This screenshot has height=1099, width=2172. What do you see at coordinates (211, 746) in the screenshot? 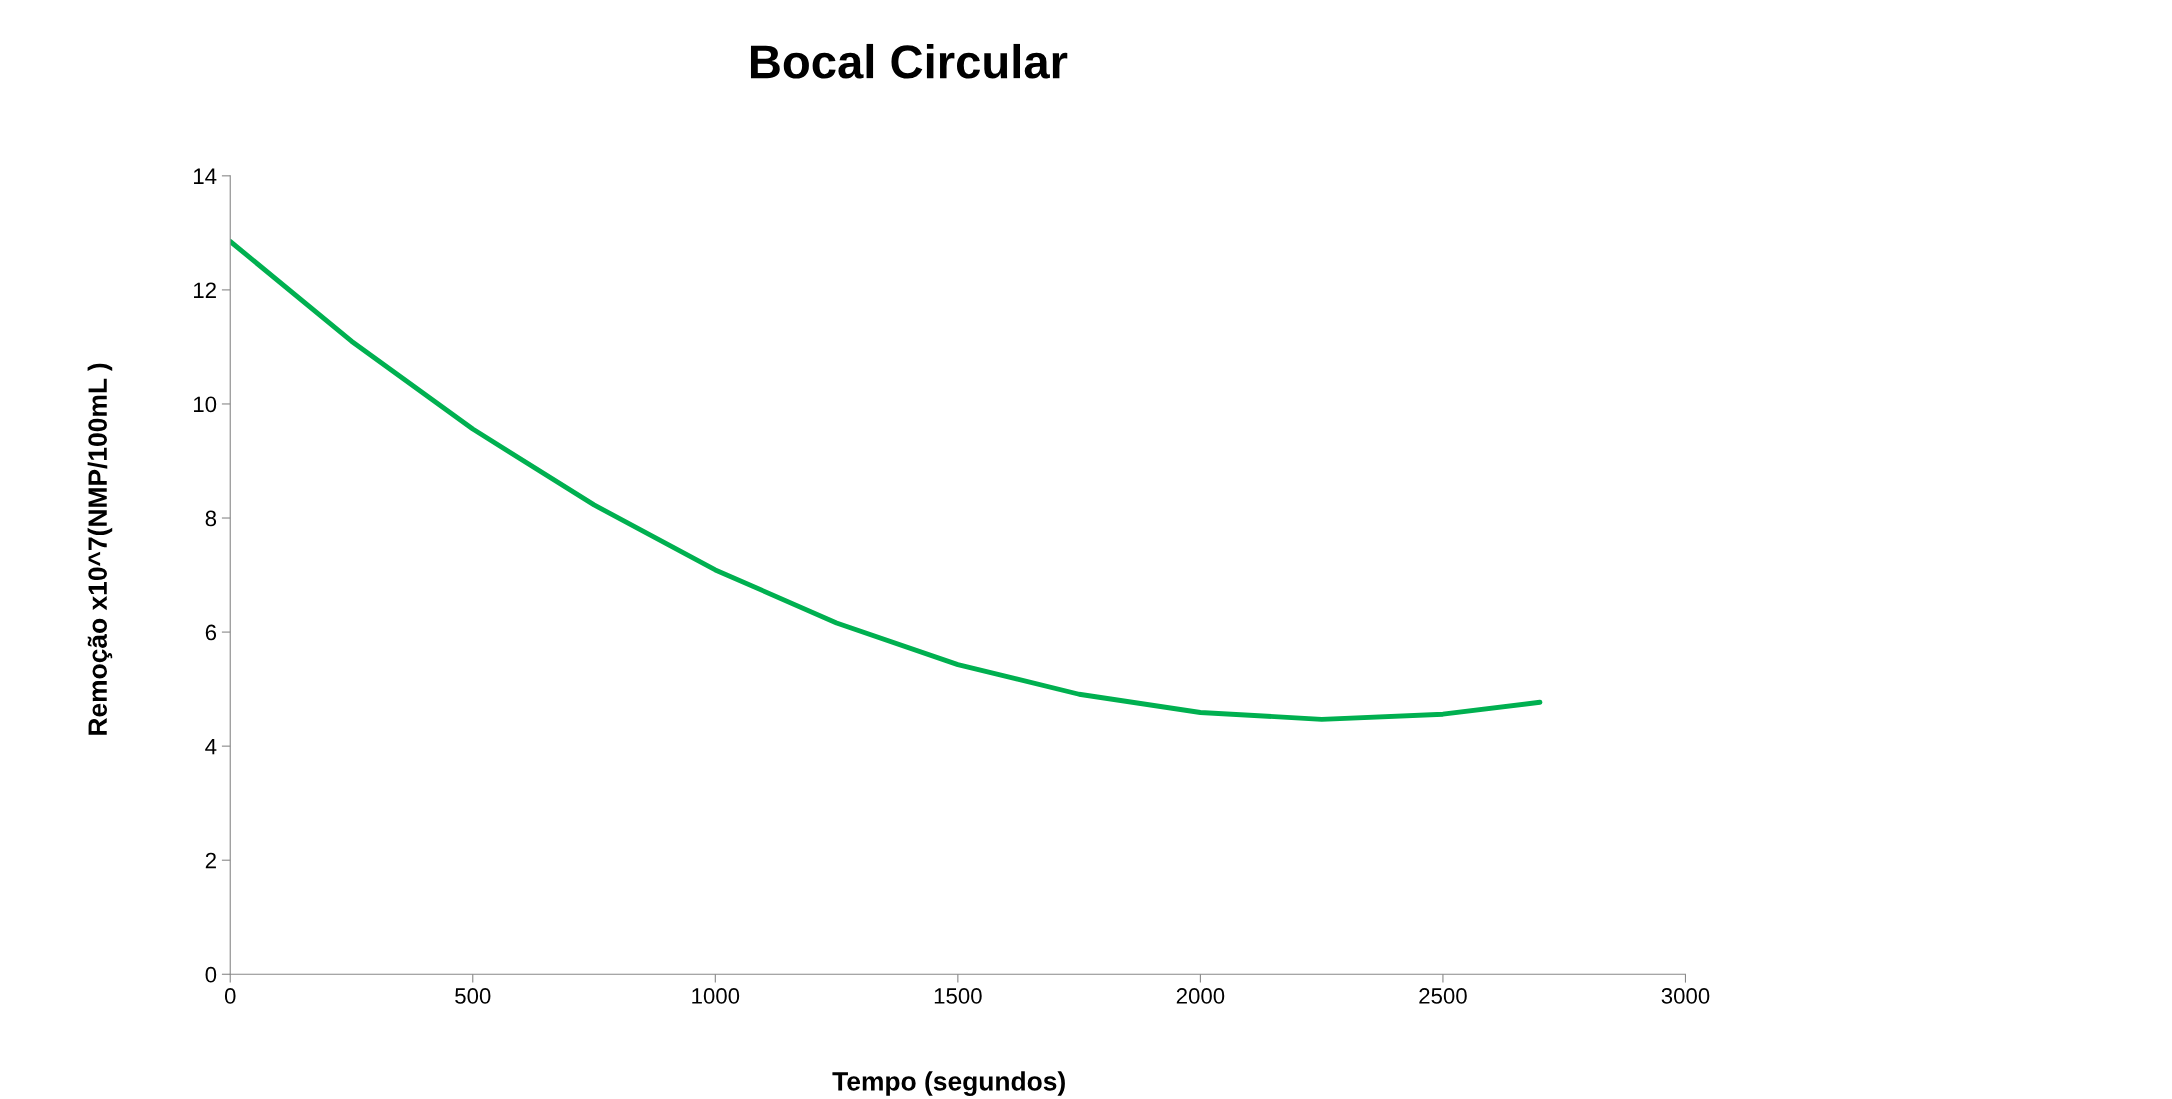
I see `y-tick-label: 4` at bounding box center [211, 746].